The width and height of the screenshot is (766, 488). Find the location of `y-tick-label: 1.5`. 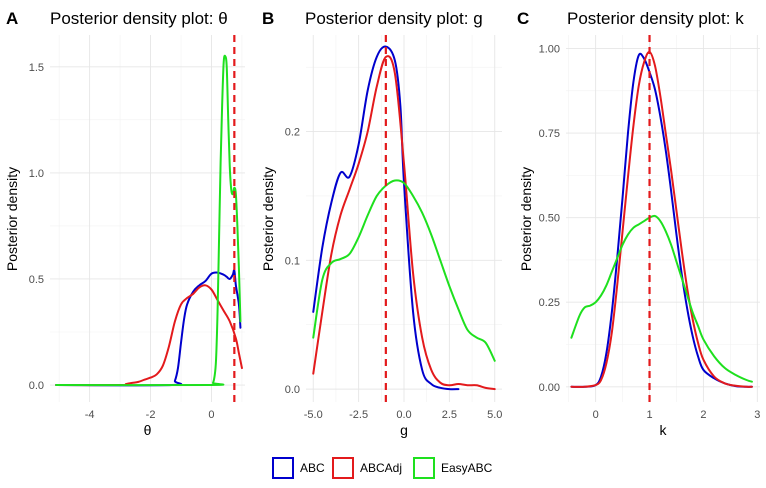

y-tick-label: 1.5 is located at coordinates (36, 68).